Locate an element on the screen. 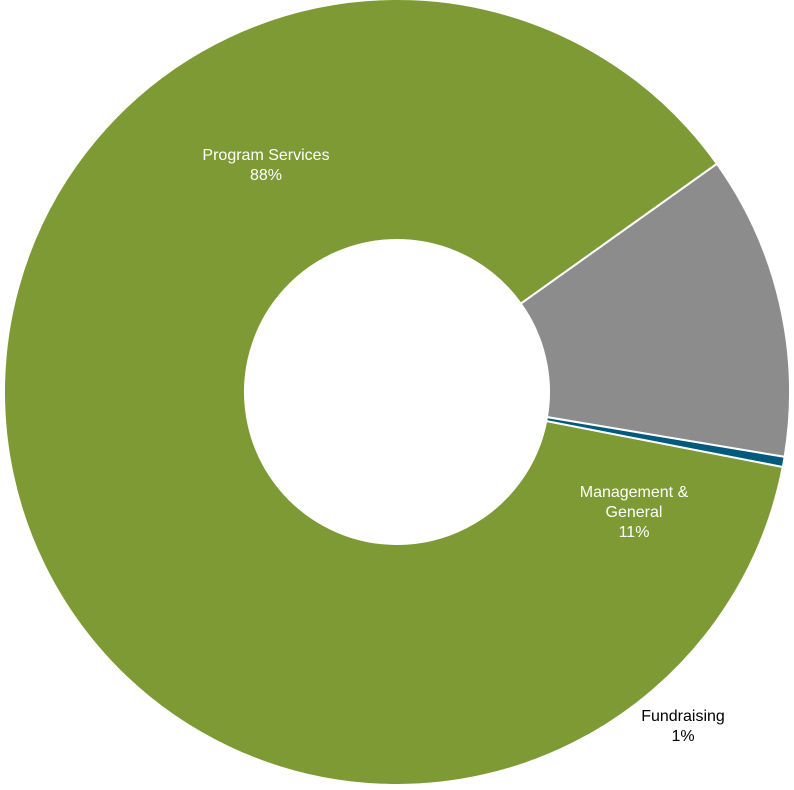  slice-label-1: Management & General 11% is located at coordinates (634, 512).